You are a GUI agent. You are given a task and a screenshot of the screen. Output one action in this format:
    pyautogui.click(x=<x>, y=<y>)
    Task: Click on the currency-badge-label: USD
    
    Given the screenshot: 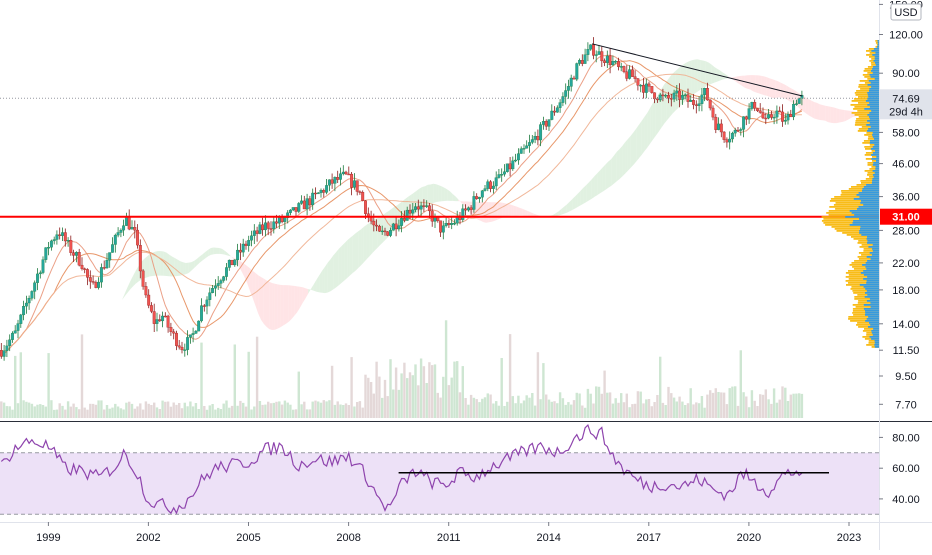 What is the action you would take?
    pyautogui.click(x=905, y=13)
    